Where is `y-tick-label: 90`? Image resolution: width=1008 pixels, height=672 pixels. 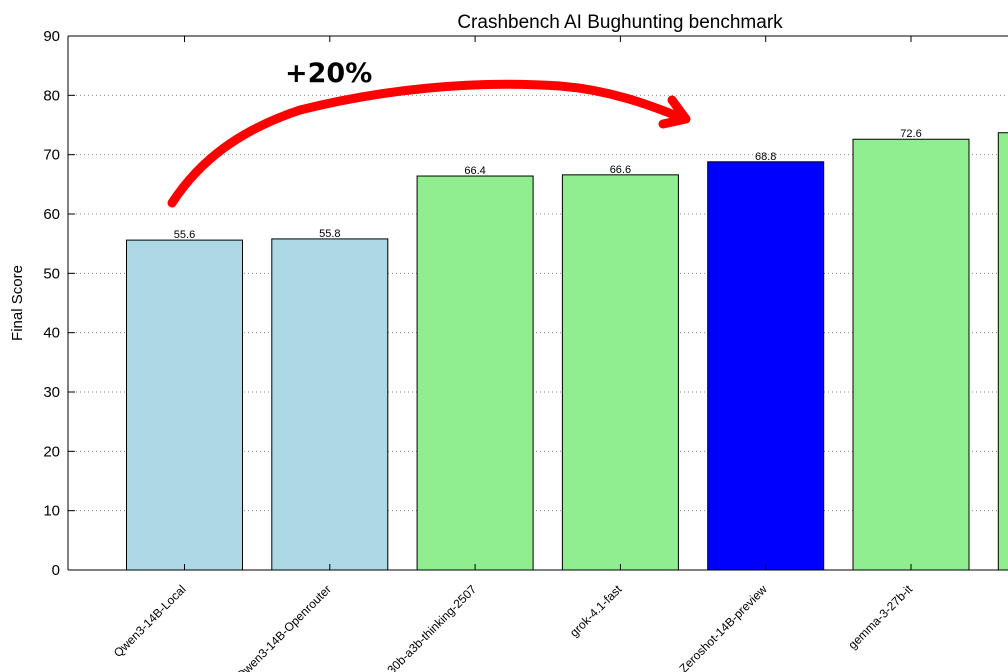
y-tick-label: 90 is located at coordinates (51, 36).